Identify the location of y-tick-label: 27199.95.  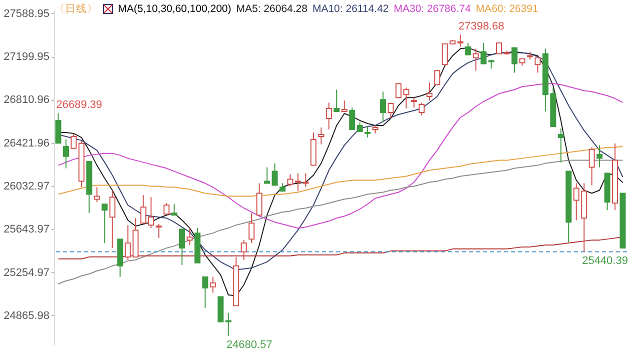
(27, 57).